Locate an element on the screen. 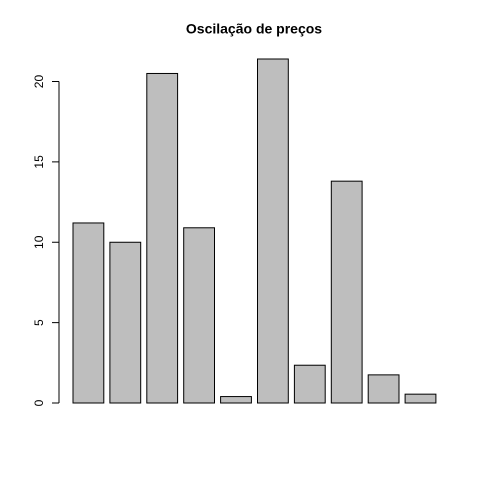 The width and height of the screenshot is (480, 480). y-tick-label: 10 is located at coordinates (39, 242).